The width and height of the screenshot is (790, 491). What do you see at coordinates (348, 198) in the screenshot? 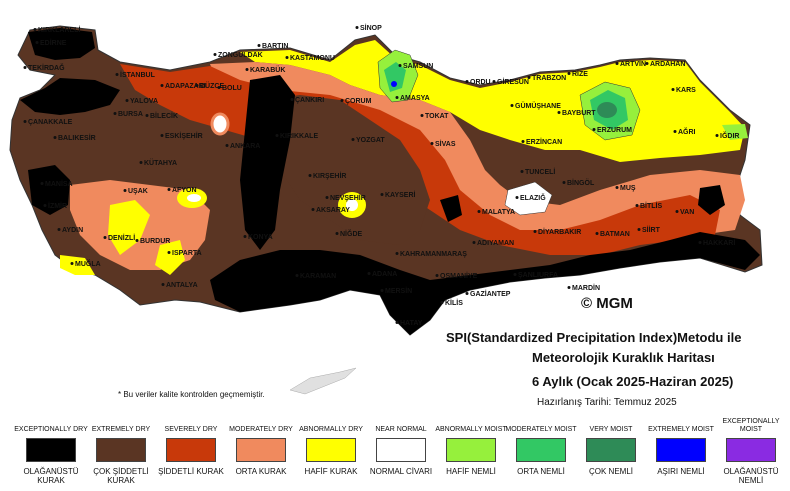
I see `city-label: NEVŞEHİR` at bounding box center [348, 198].